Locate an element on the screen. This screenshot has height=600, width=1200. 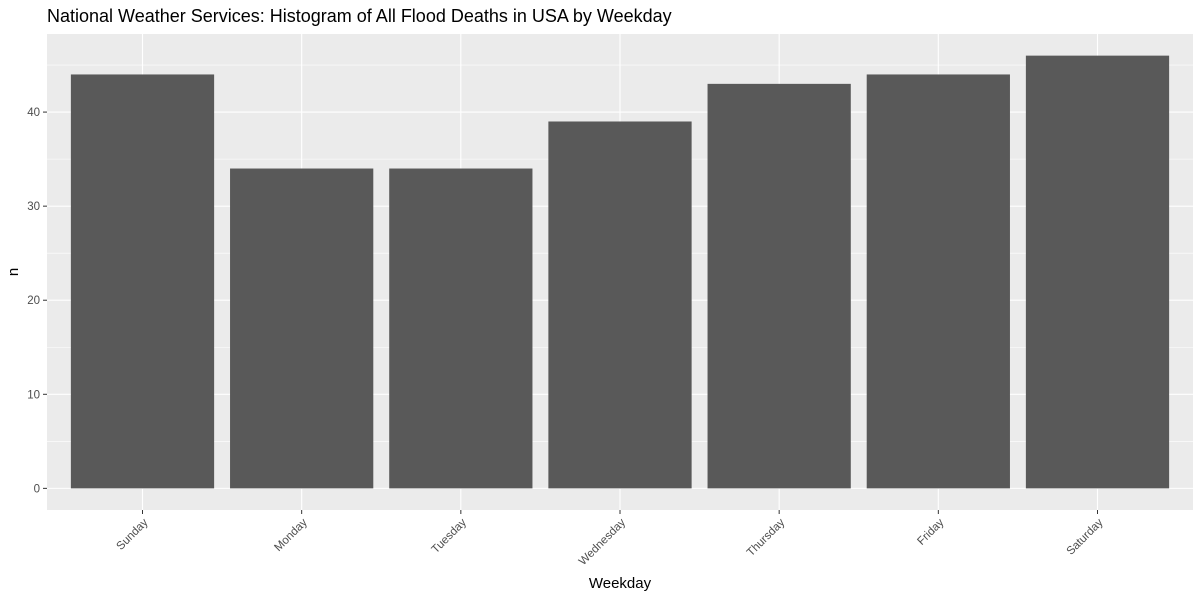
y-tick-label: 20 is located at coordinates (33, 301).